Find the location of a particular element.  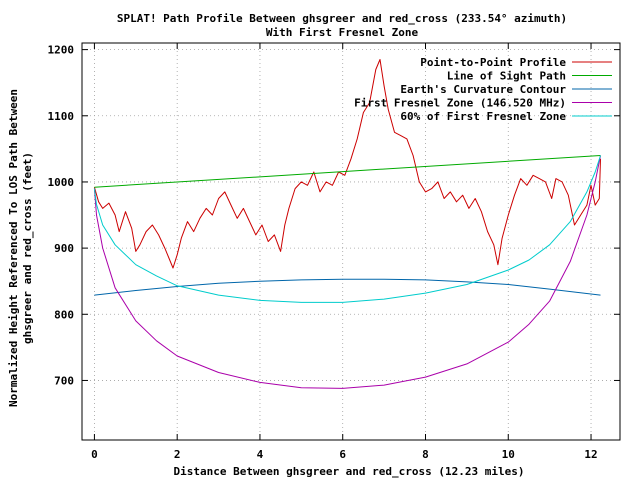

series-line-line-of-sight-path is located at coordinates (347, 171).